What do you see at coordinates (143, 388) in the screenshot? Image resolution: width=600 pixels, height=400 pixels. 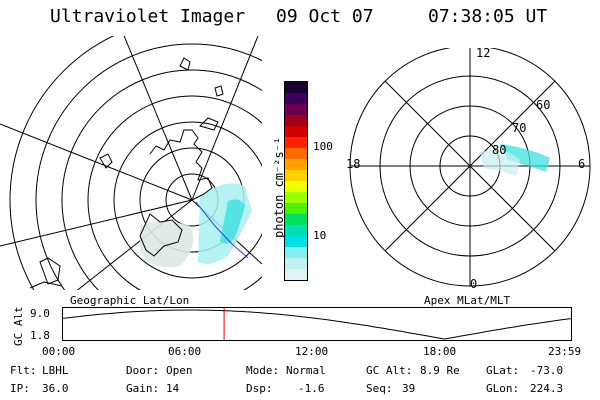 I see `param-gain-key: Gain:` at bounding box center [143, 388].